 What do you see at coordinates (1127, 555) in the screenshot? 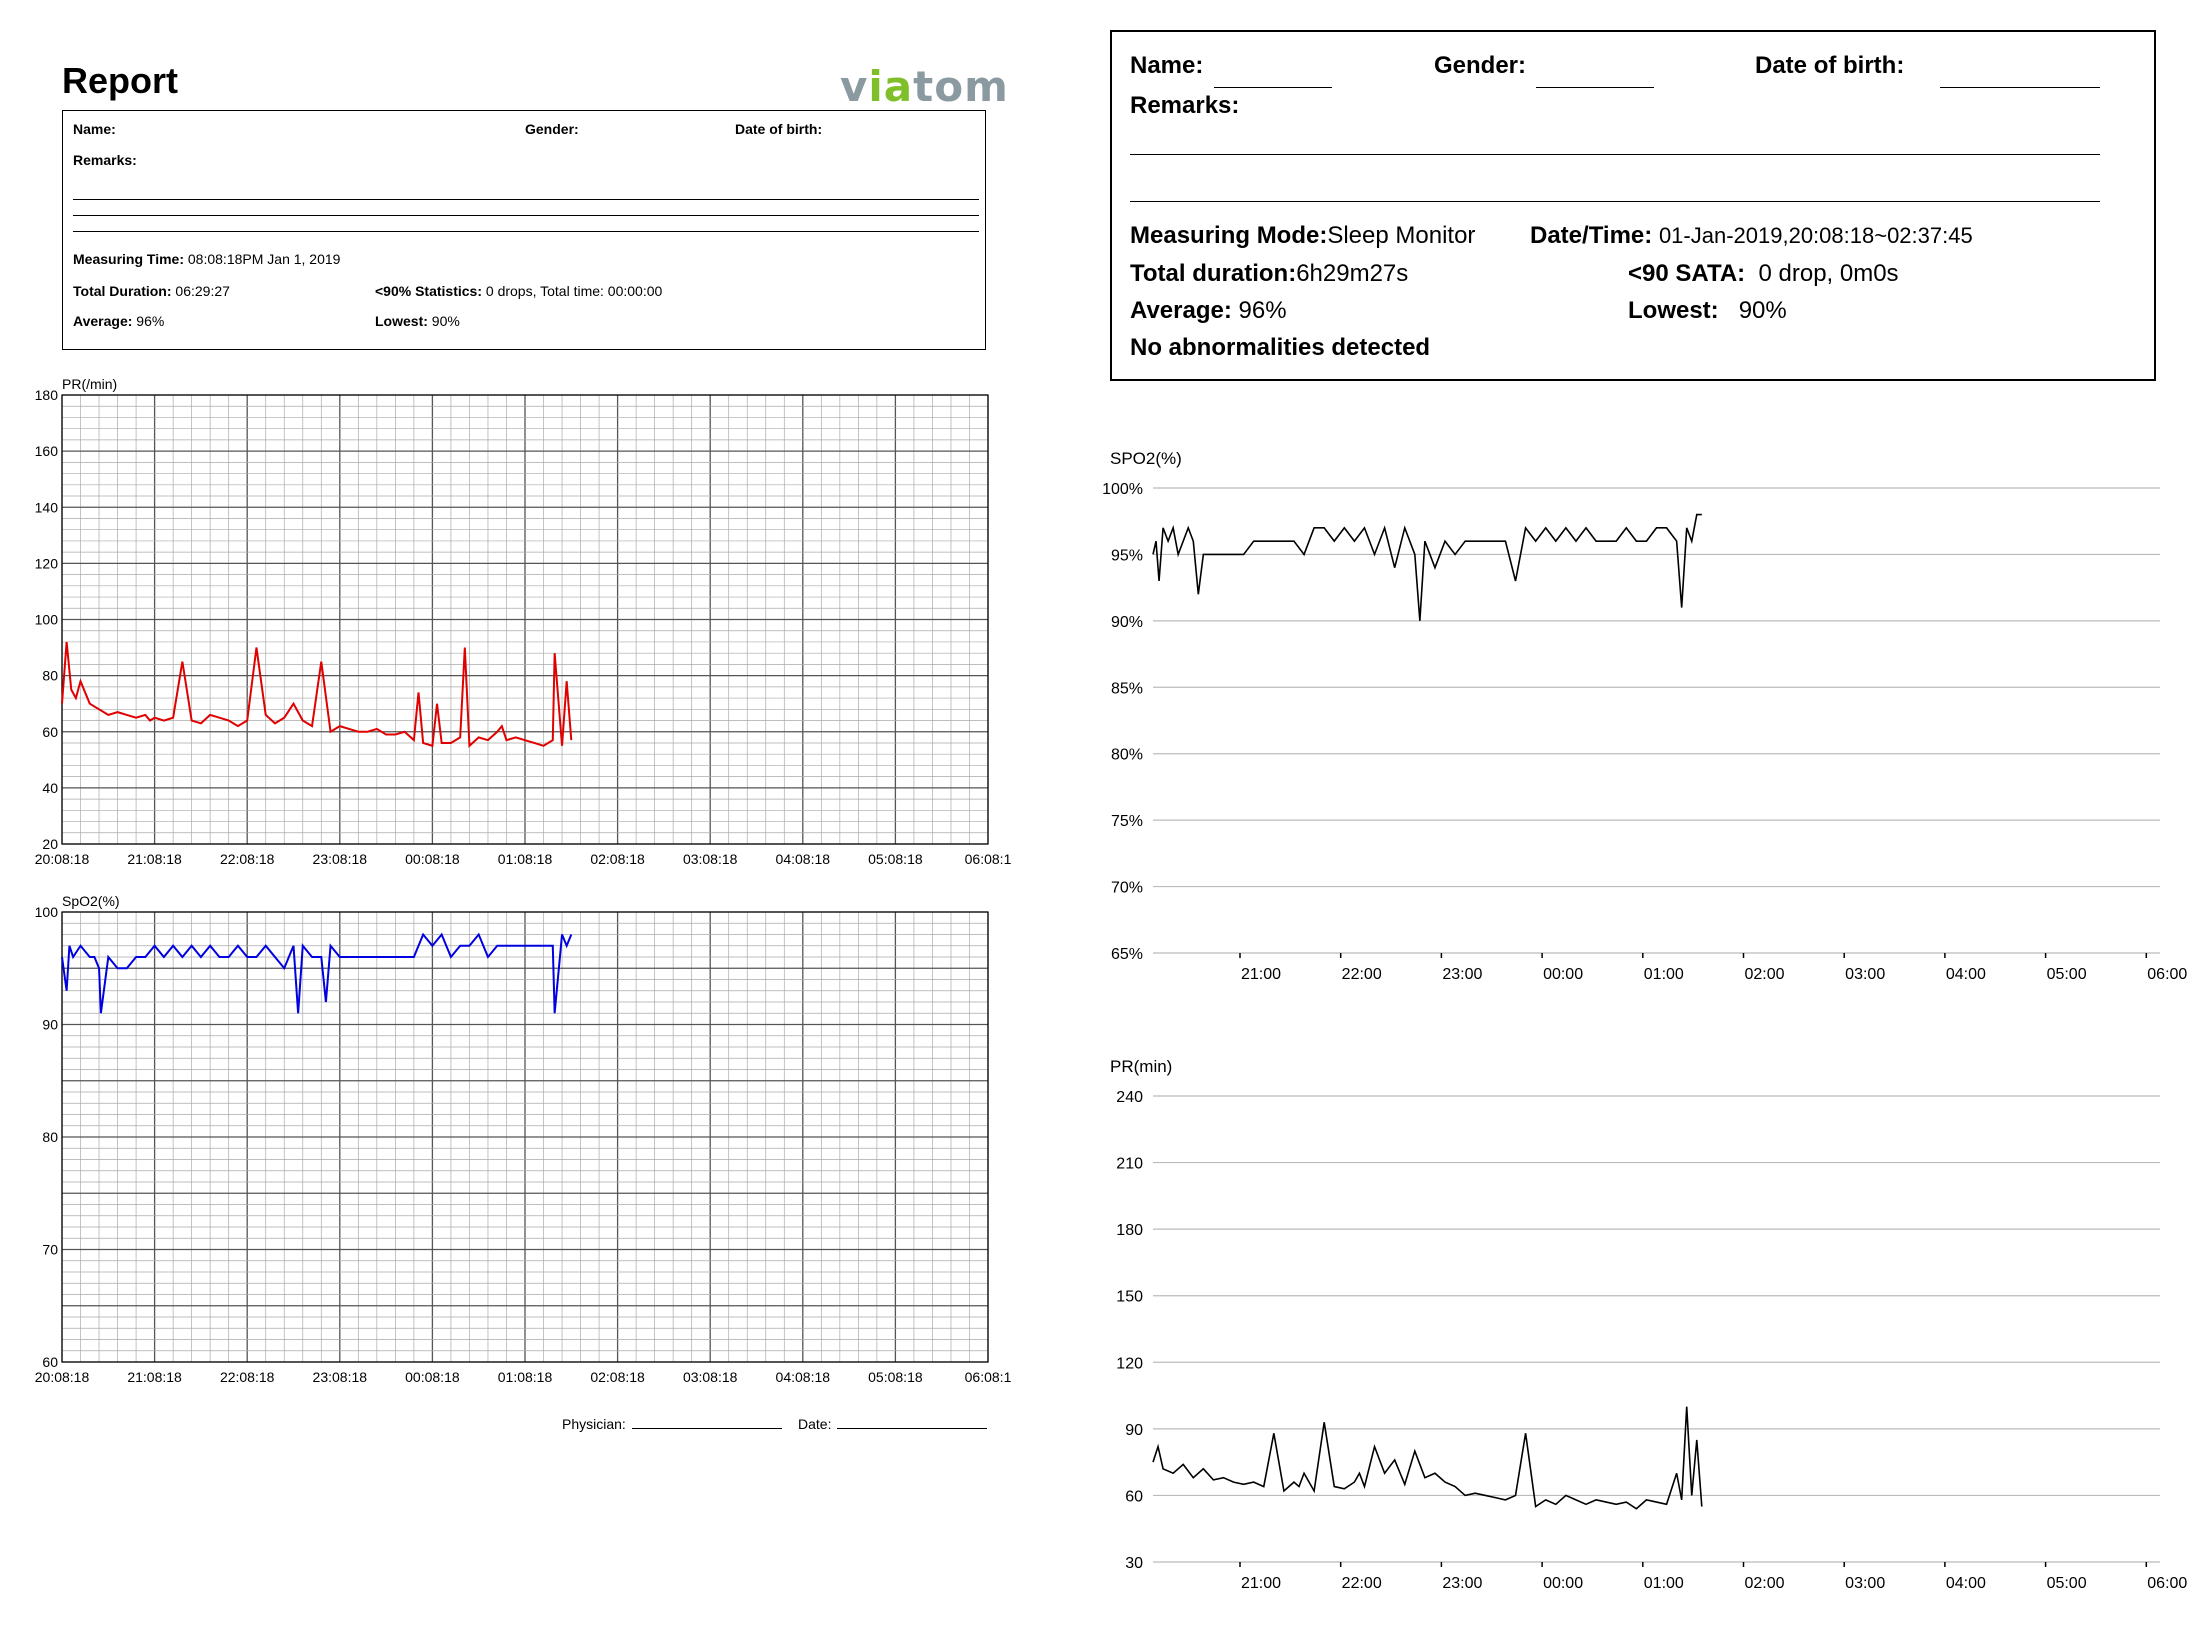
I see `y-tick-label: 95%` at bounding box center [1127, 555].